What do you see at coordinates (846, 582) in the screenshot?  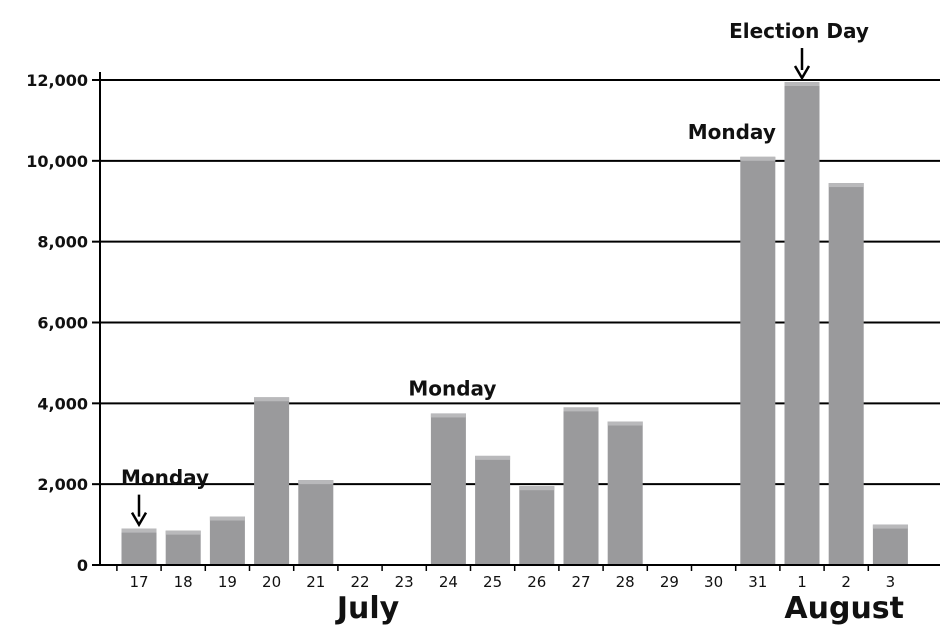 I see `x-tick-label-2: 2` at bounding box center [846, 582].